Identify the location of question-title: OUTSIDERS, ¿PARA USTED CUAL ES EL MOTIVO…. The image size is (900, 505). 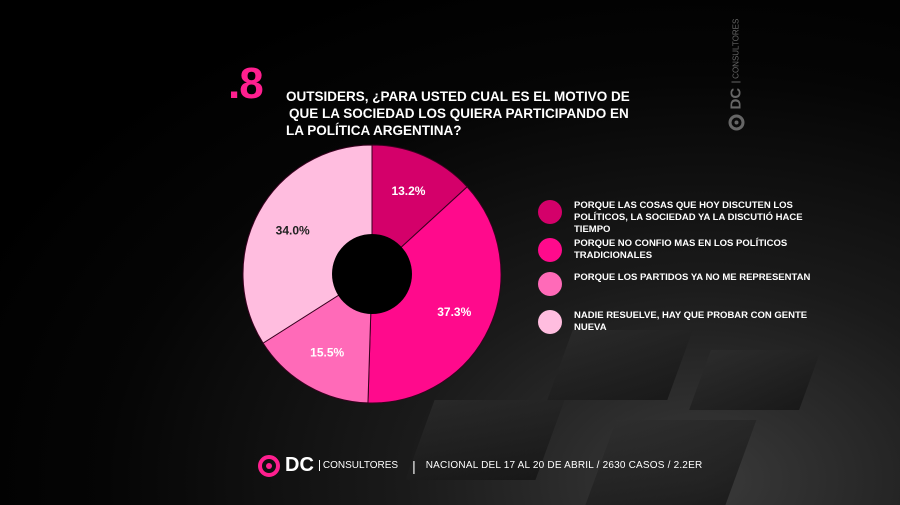
(458, 113).